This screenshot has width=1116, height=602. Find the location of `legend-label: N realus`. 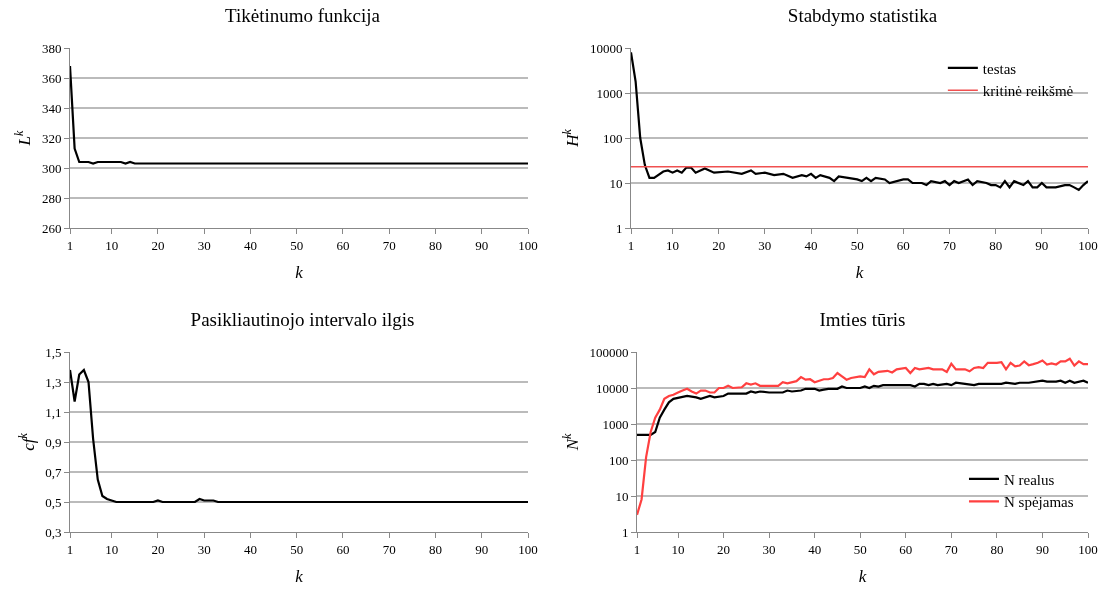

legend-label: N realus is located at coordinates (1029, 479).